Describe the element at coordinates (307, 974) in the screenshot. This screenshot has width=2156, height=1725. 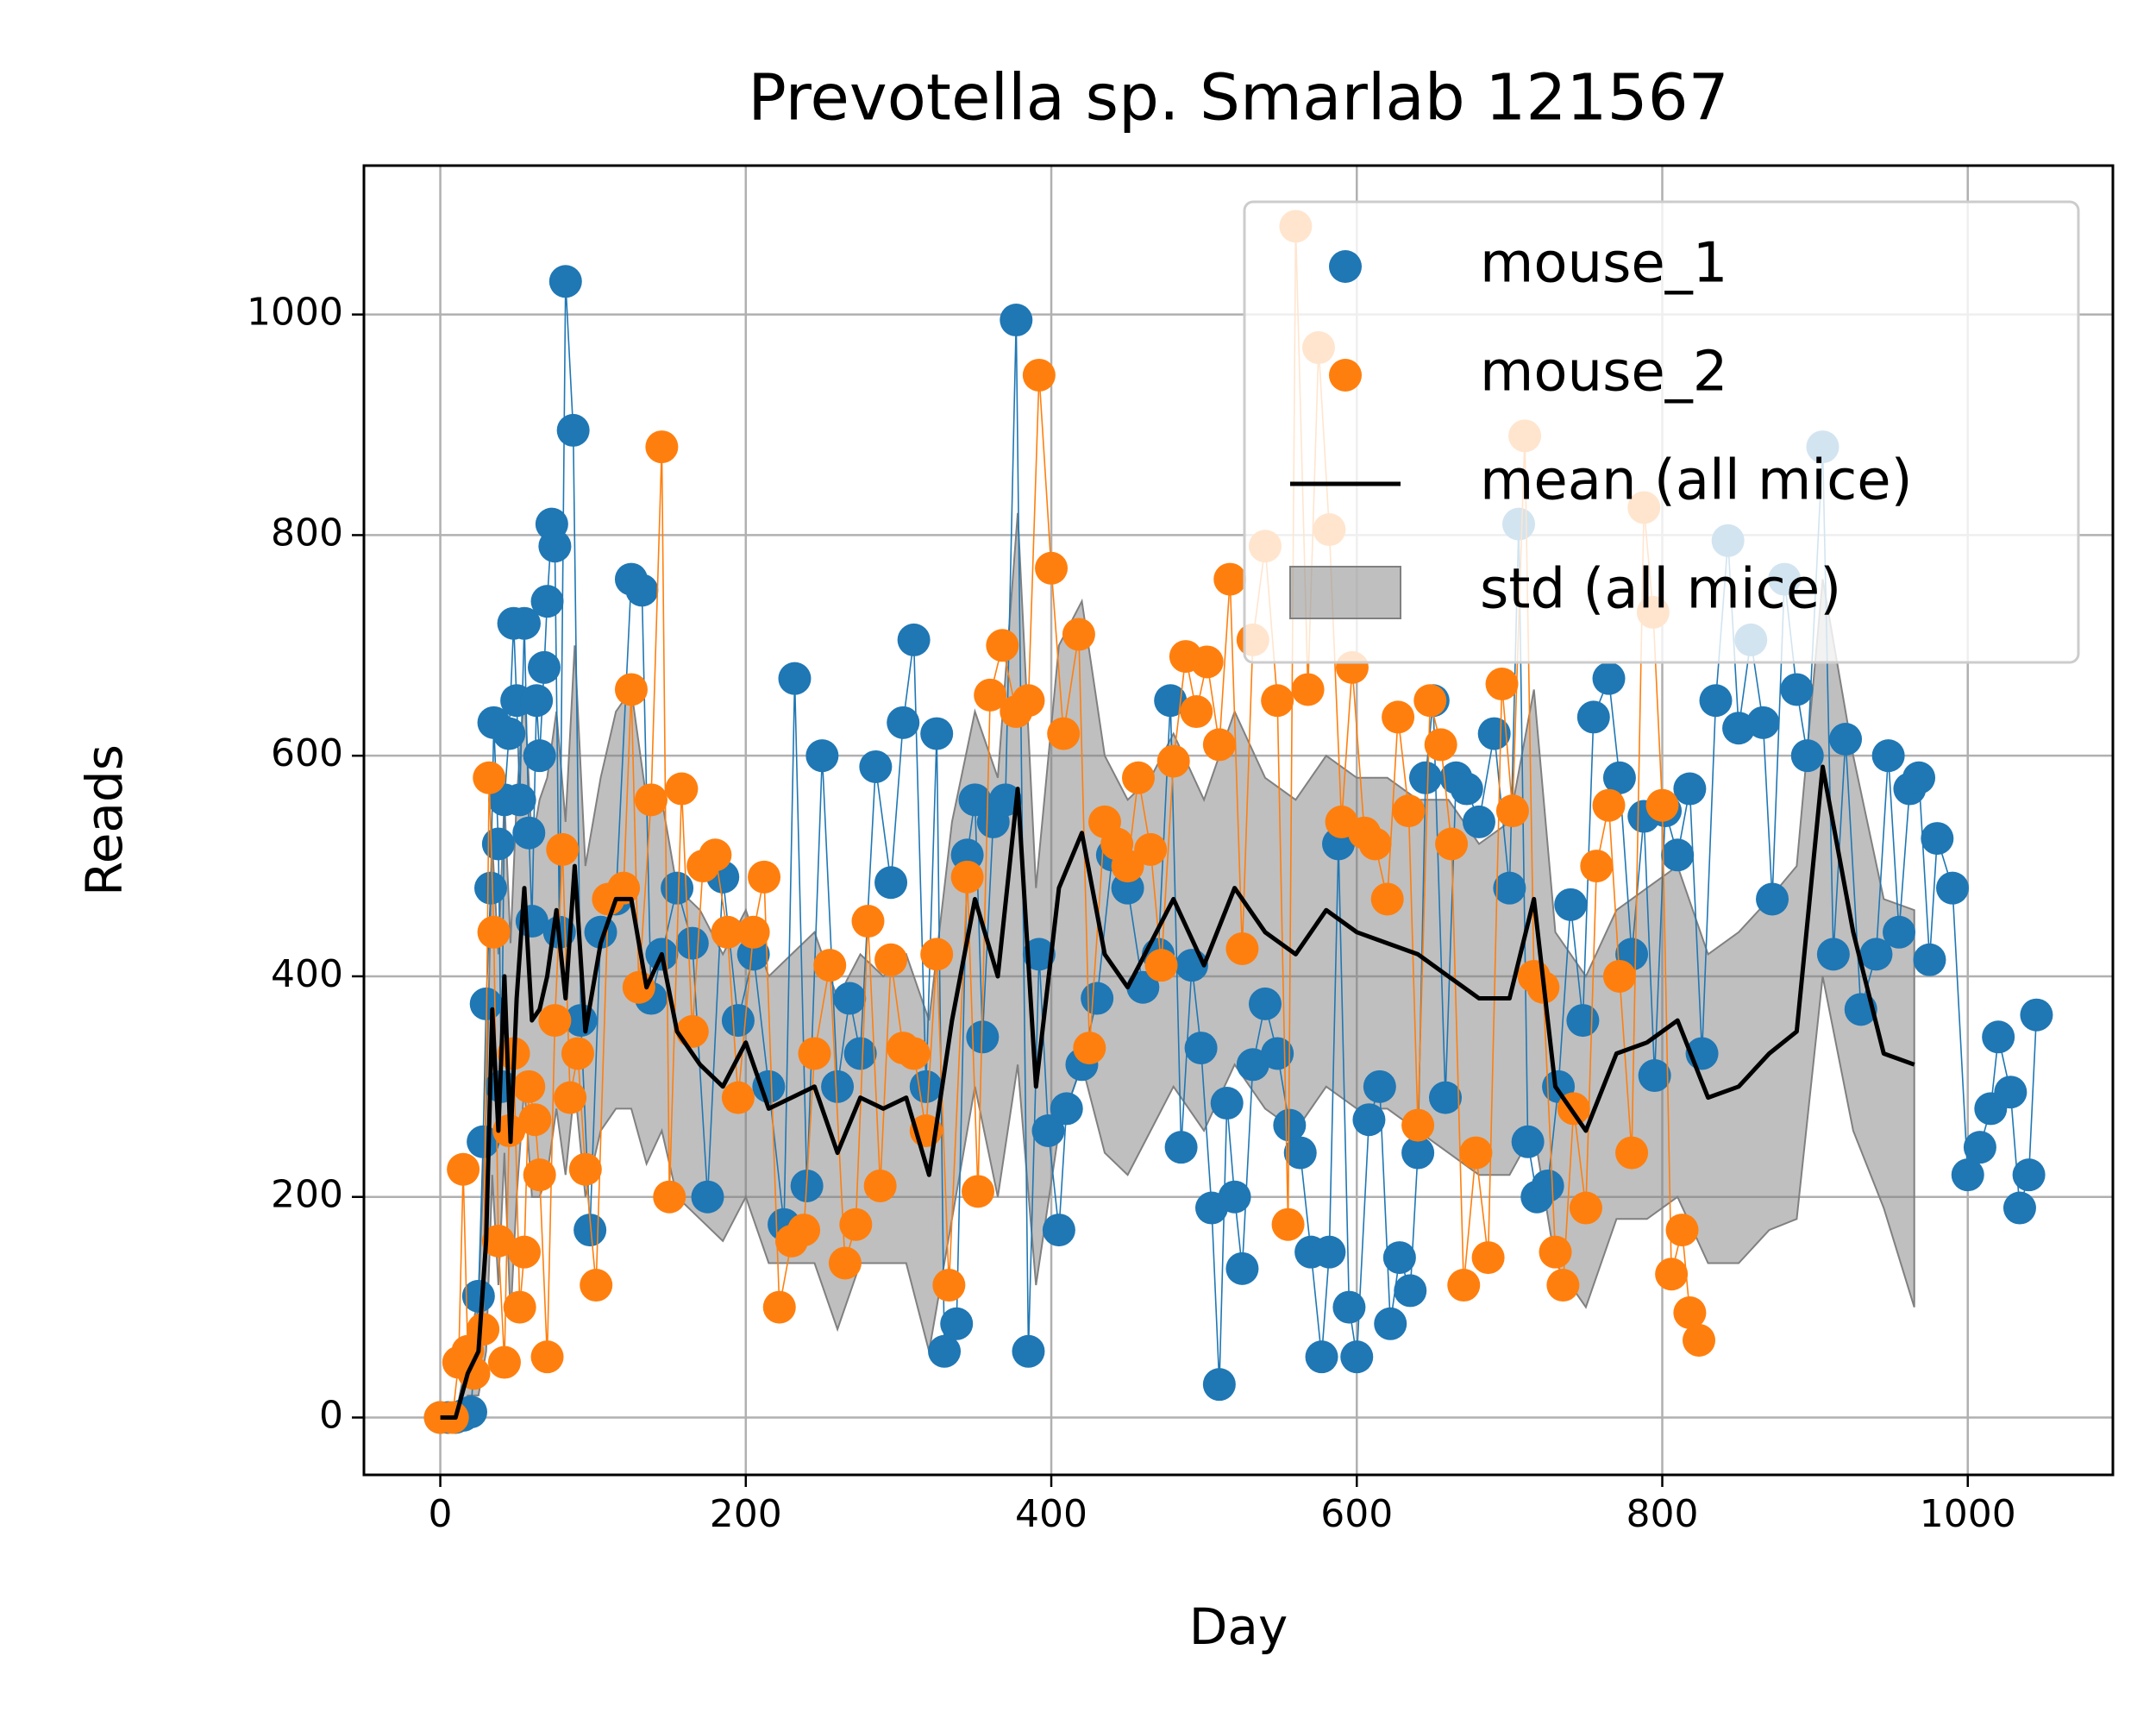
I see `y-tick-label: 400` at that location.